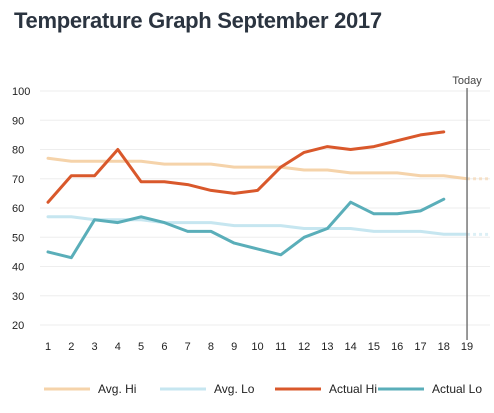 The image size is (494, 413). I want to click on x-tick-label: 15, so click(374, 347).